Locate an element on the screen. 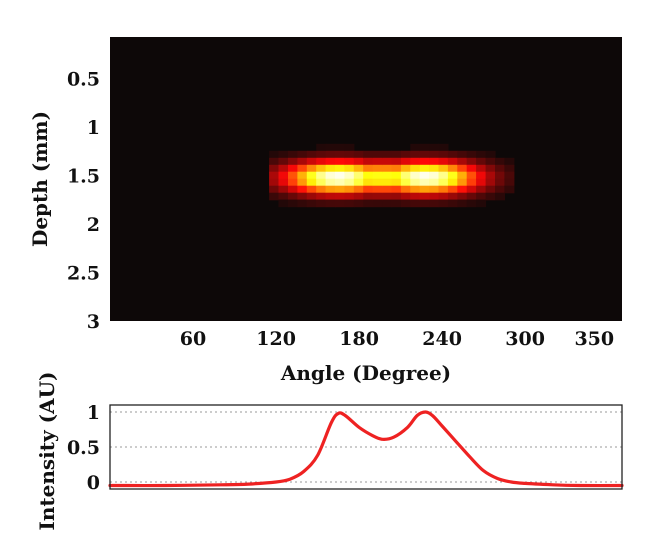 This screenshot has width=660, height=558. heatmap-x-tick: 300 is located at coordinates (525, 339).